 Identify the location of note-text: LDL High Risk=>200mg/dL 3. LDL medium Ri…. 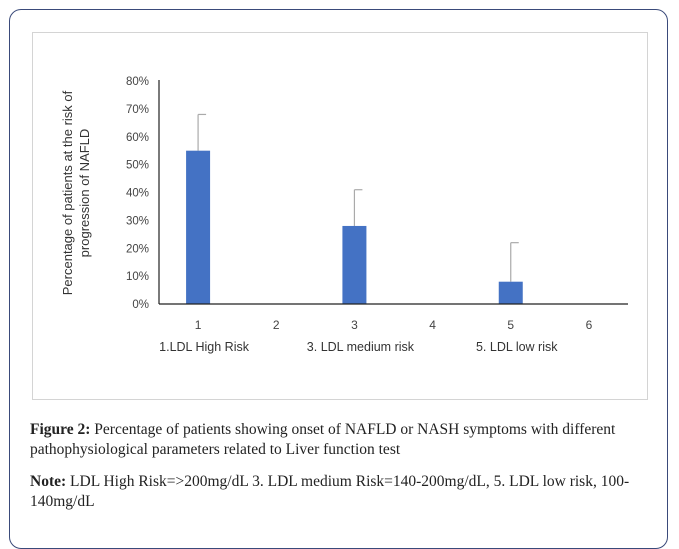
(330, 491).